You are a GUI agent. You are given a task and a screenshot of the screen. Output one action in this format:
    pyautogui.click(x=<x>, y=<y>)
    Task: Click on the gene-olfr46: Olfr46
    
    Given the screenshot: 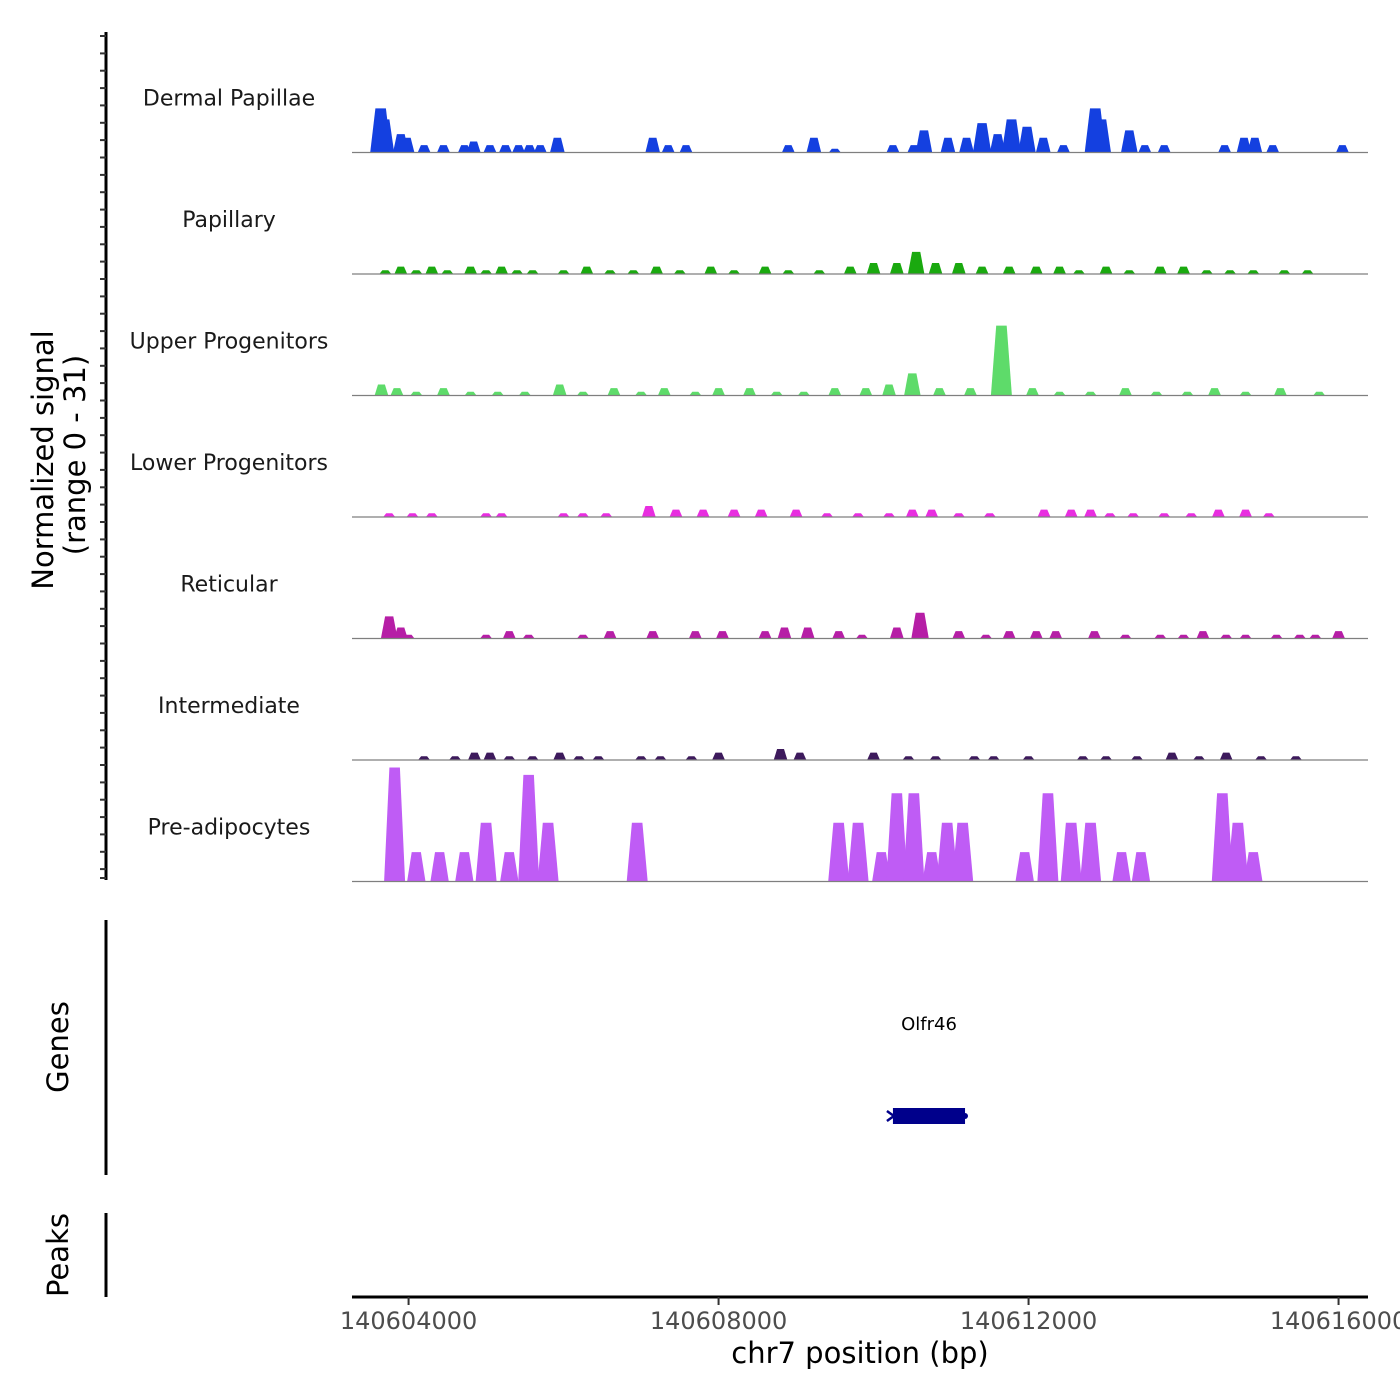 What is the action you would take?
    pyautogui.click(x=927, y=1069)
    